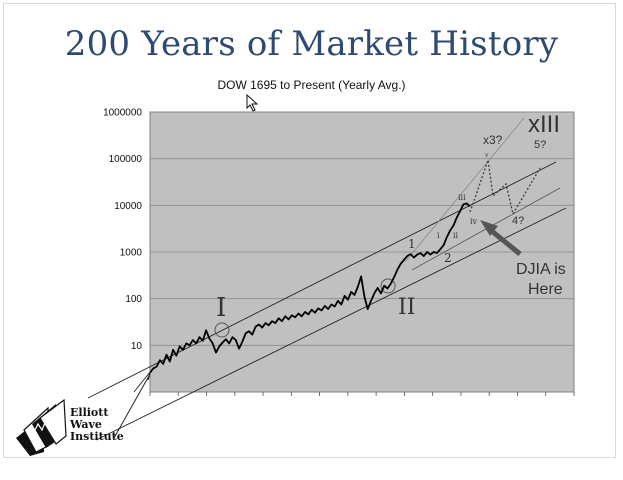  Describe the element at coordinates (252, 103) in the screenshot. I see `mouse-pointer-icon` at that location.